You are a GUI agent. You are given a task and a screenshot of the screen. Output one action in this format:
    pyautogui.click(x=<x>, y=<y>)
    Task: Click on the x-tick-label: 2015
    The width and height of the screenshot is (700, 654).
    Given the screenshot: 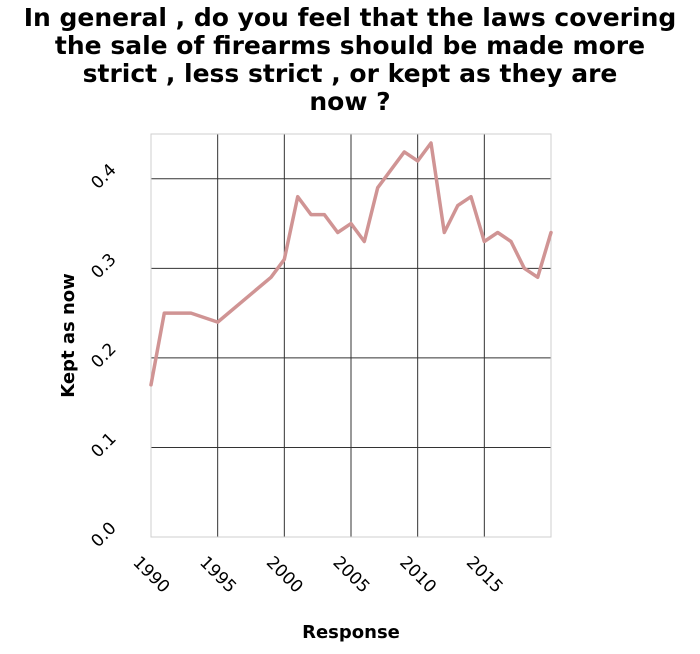 What is the action you would take?
    pyautogui.click(x=484, y=575)
    